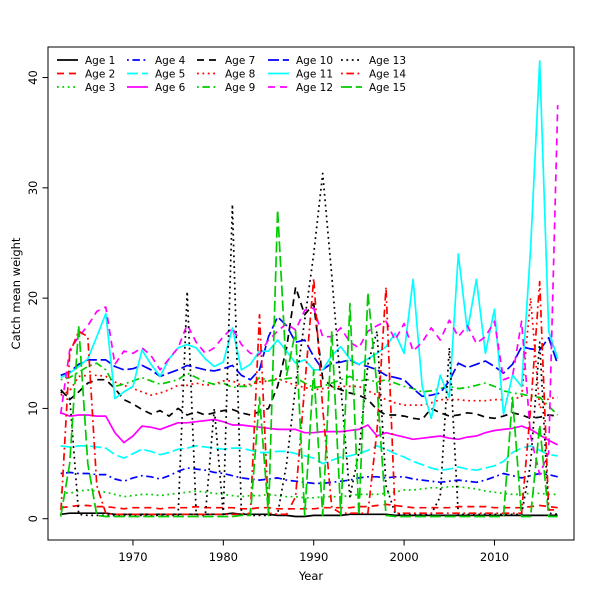 The image size is (600, 600). What do you see at coordinates (132, 557) in the screenshot?
I see `x-axis-tick-label: 1970` at bounding box center [132, 557].